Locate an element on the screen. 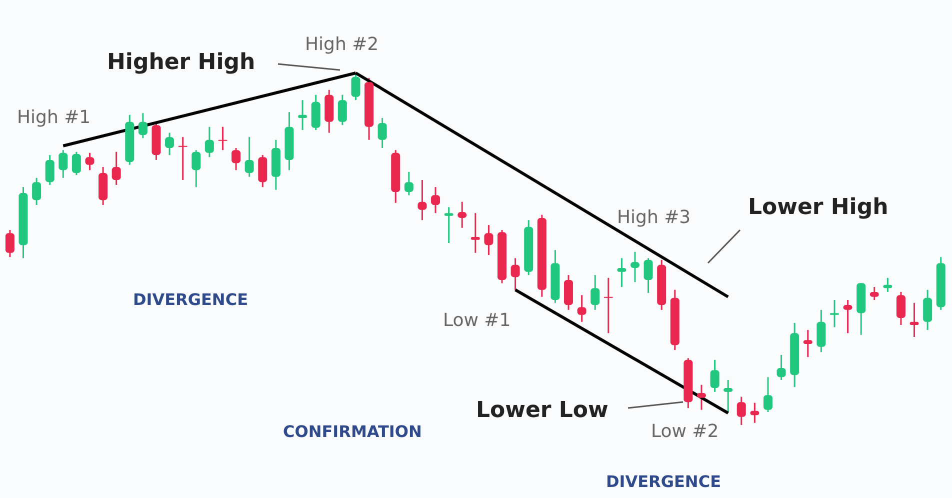  annotation: Low #2 is located at coordinates (685, 431).